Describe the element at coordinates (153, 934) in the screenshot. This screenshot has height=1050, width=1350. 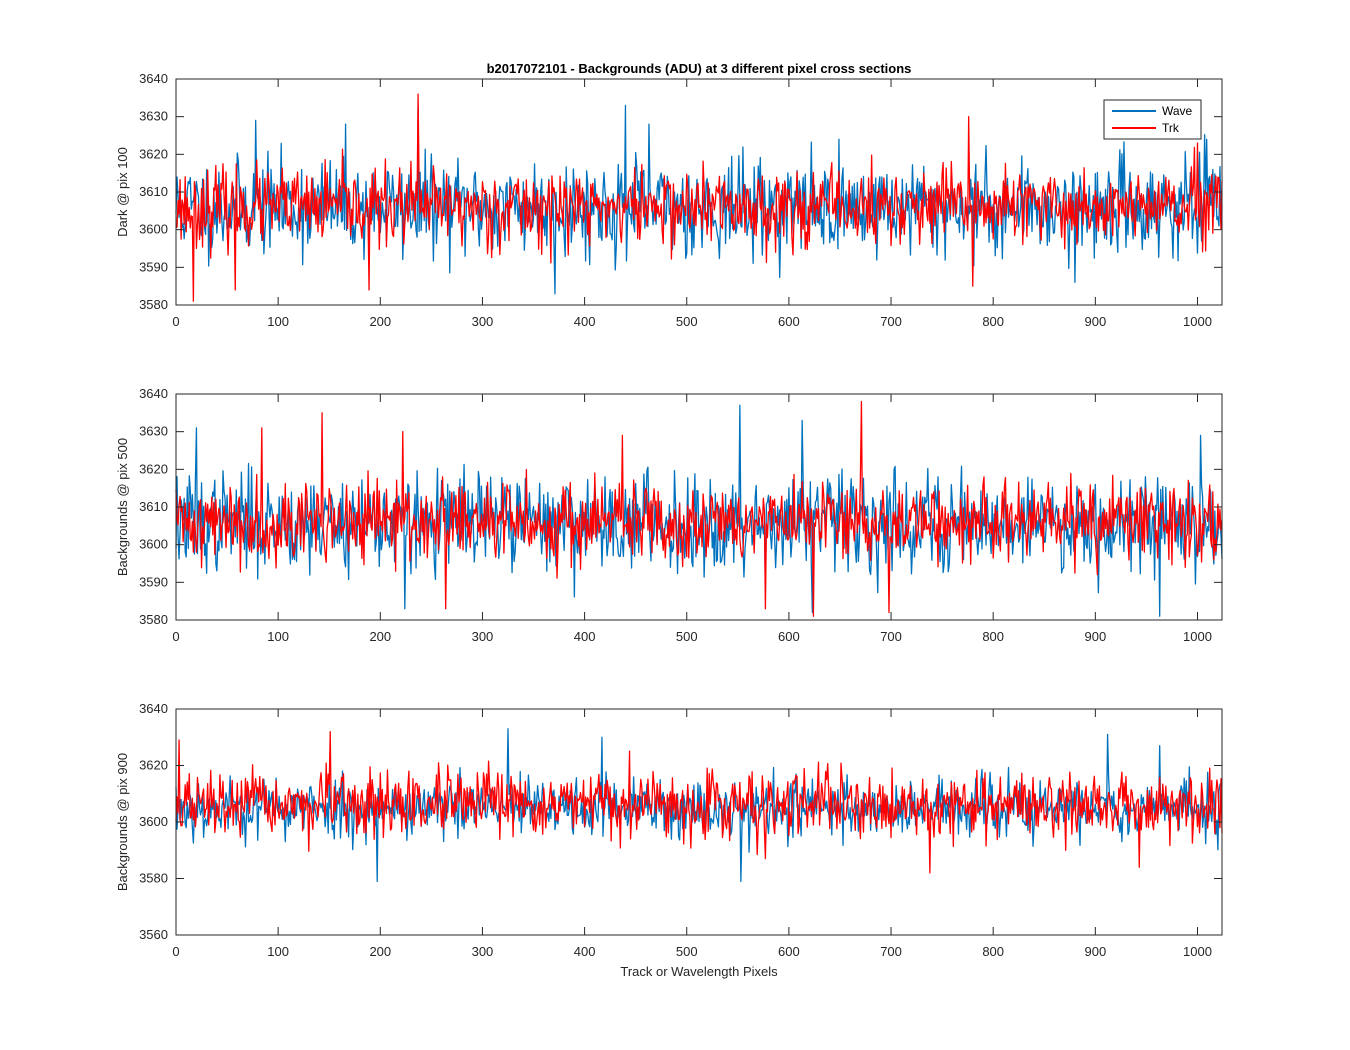
I see `y-tick-label: 3560` at that location.